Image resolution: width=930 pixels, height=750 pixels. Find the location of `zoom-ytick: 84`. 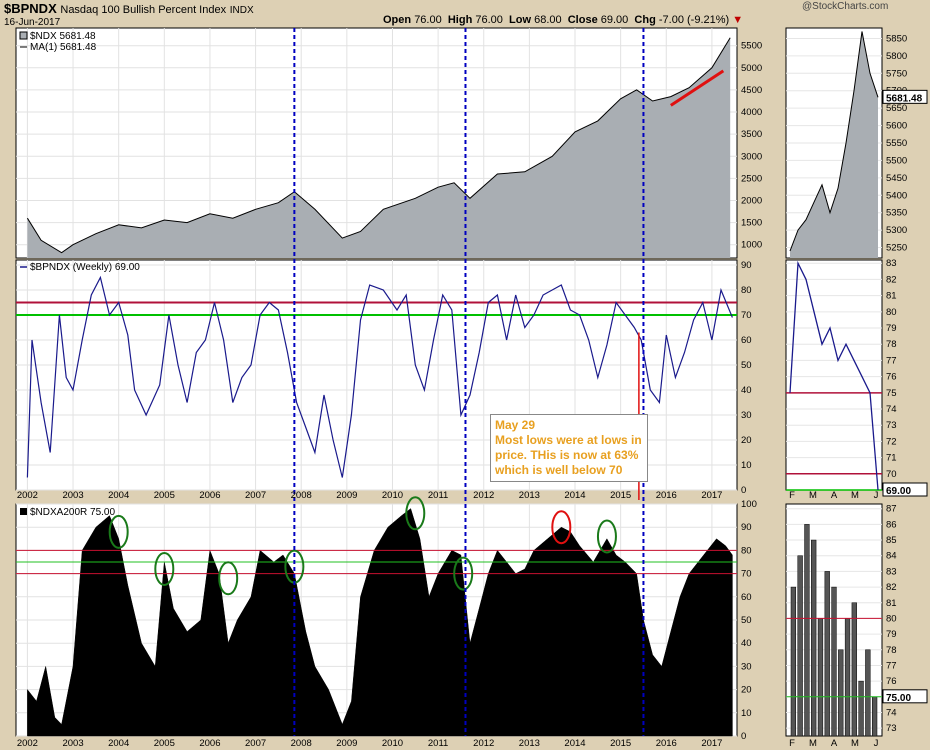

zoom-ytick: 84 is located at coordinates (891, 556).